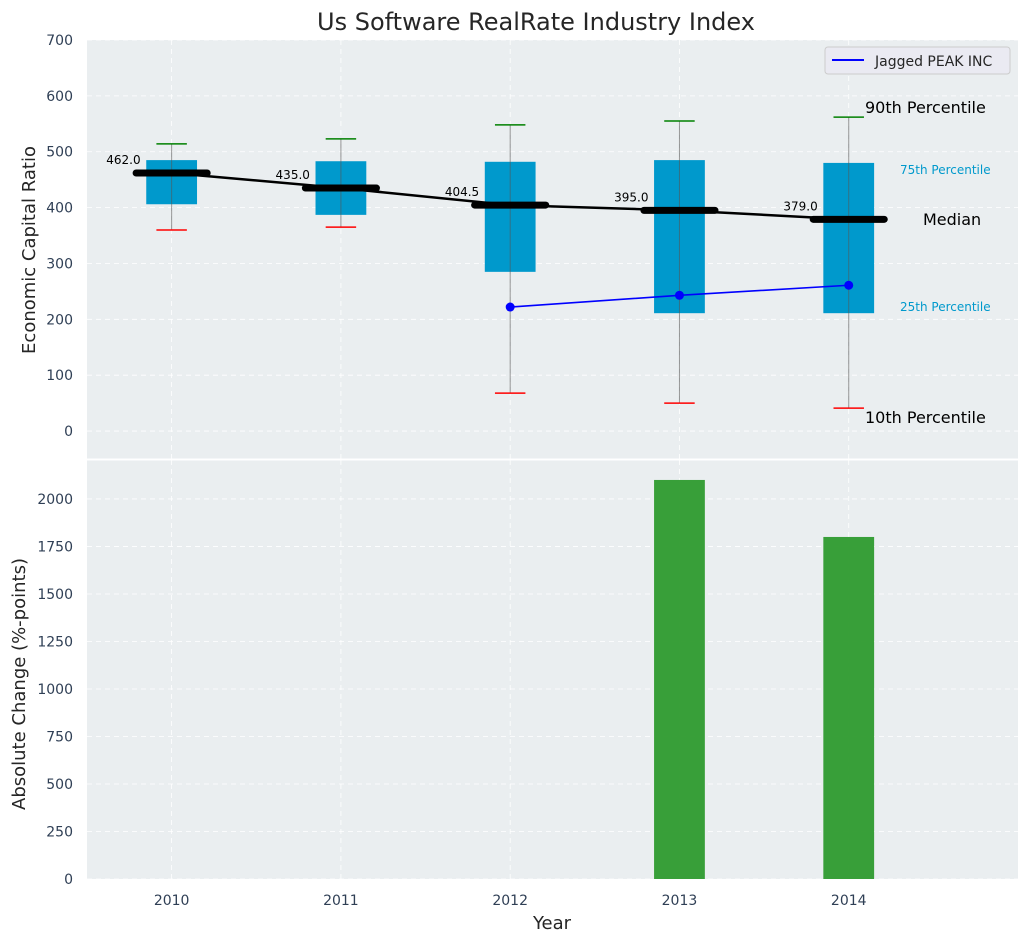  I want to click on top-y-tick-label: 100, so click(59, 376).